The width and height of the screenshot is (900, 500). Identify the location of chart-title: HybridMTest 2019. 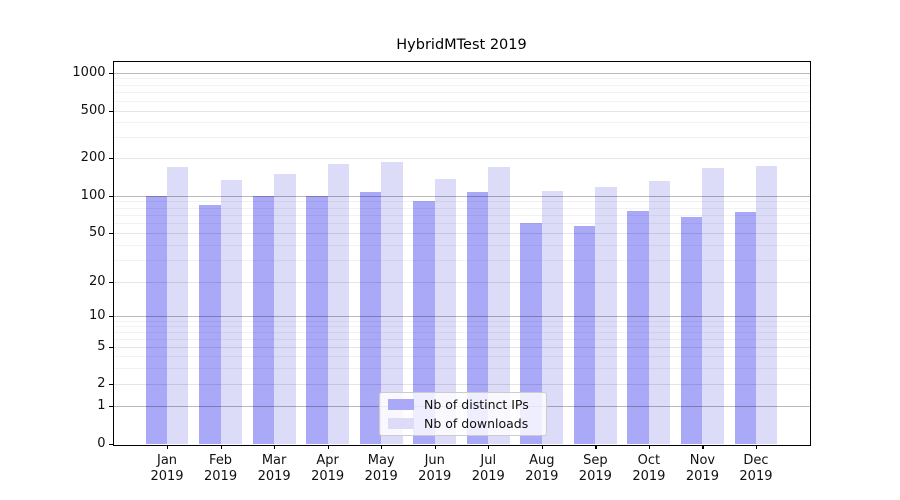
(461, 45).